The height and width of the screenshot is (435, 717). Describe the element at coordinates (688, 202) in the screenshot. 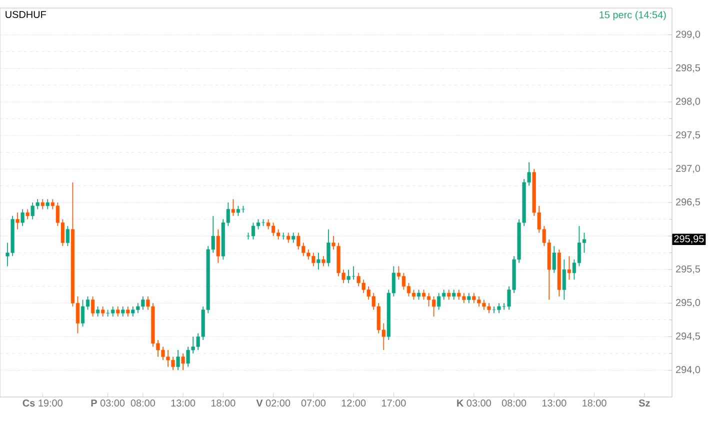

I see `y-tick-label: 296,5` at that location.